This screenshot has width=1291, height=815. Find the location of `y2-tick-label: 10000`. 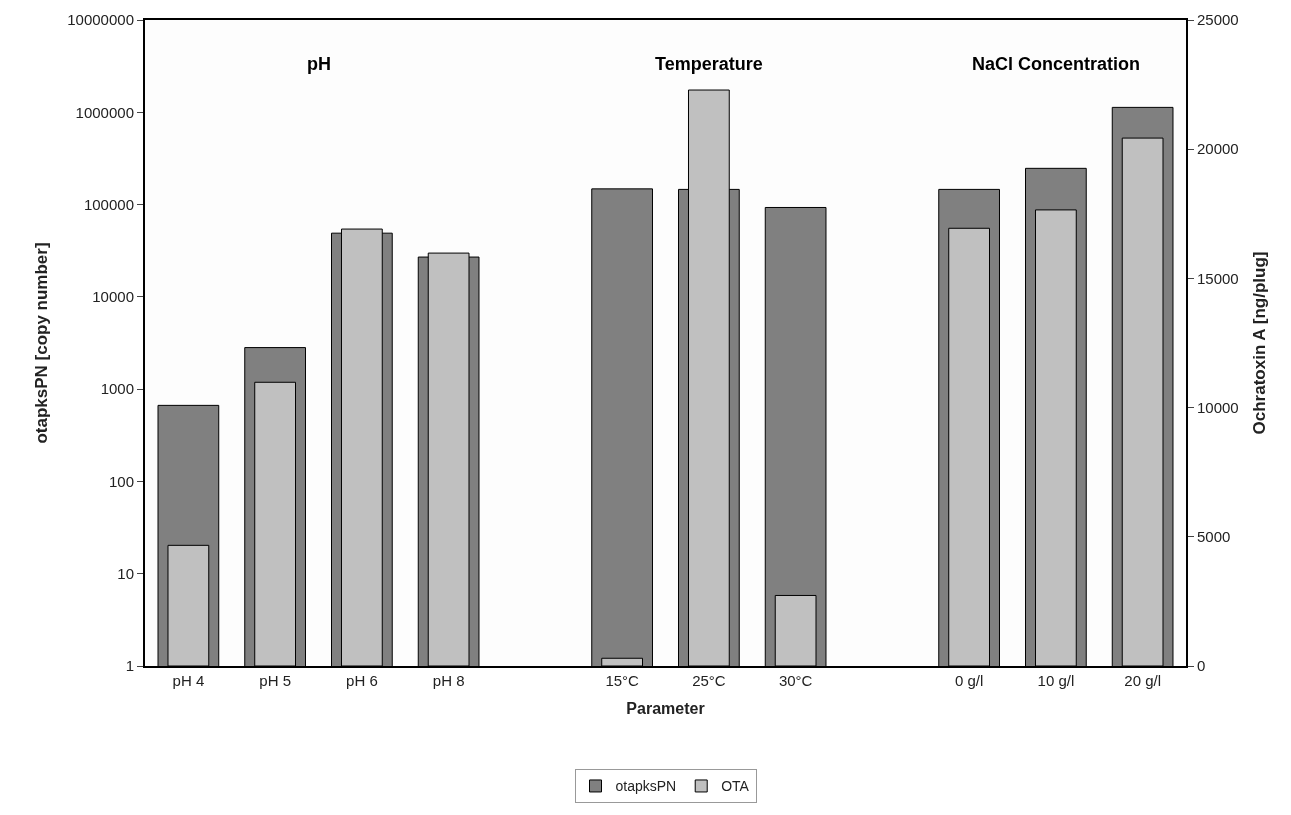

y2-tick-label: 10000 is located at coordinates (1218, 407).